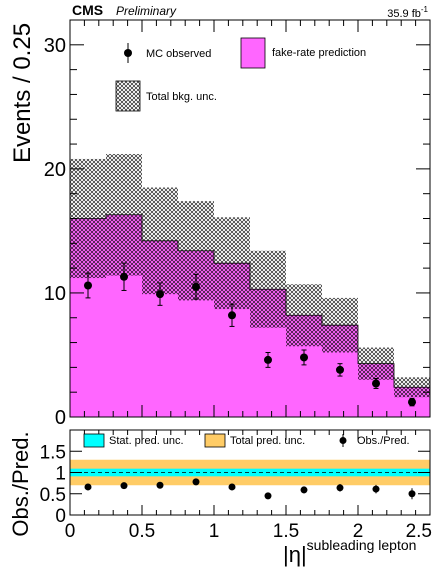 This screenshot has height=572, width=446. I want to click on main-ytick-label: 10, so click(55, 294).